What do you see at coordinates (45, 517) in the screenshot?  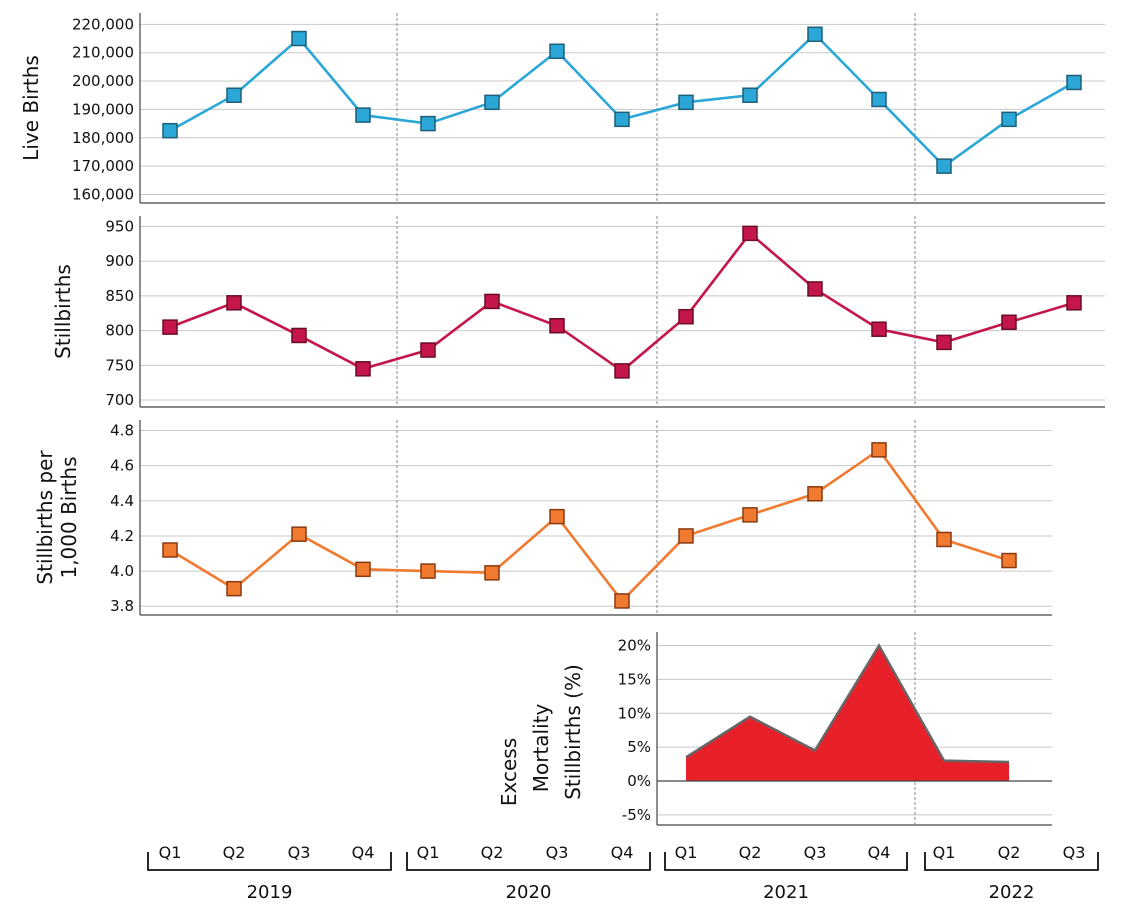 I see `y-axis-label: Stillbirths per` at bounding box center [45, 517].